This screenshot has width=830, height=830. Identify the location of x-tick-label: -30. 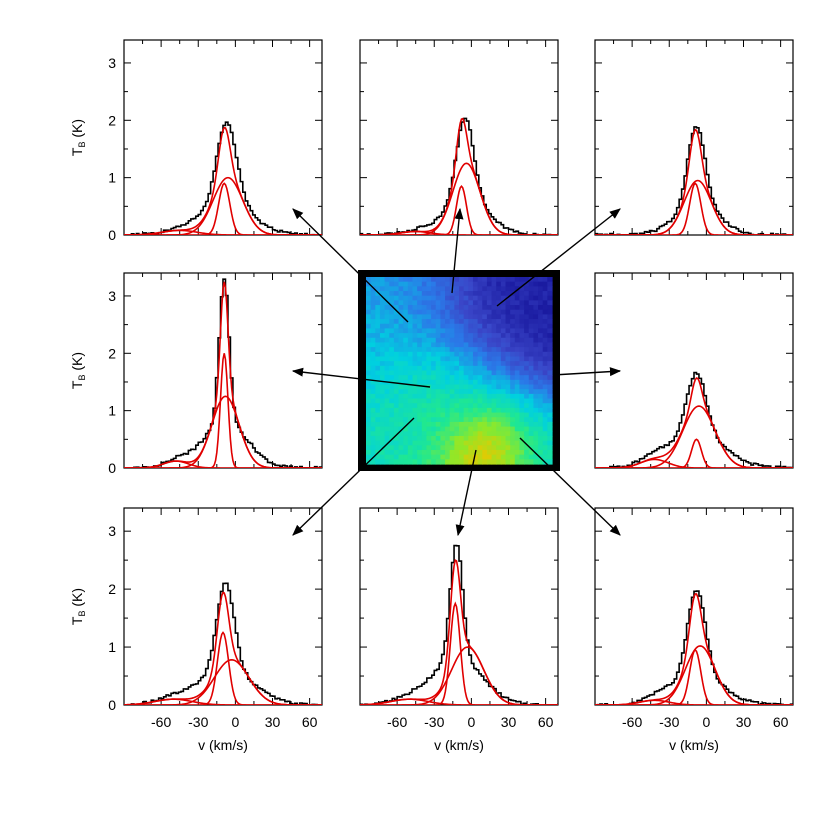
(198, 722).